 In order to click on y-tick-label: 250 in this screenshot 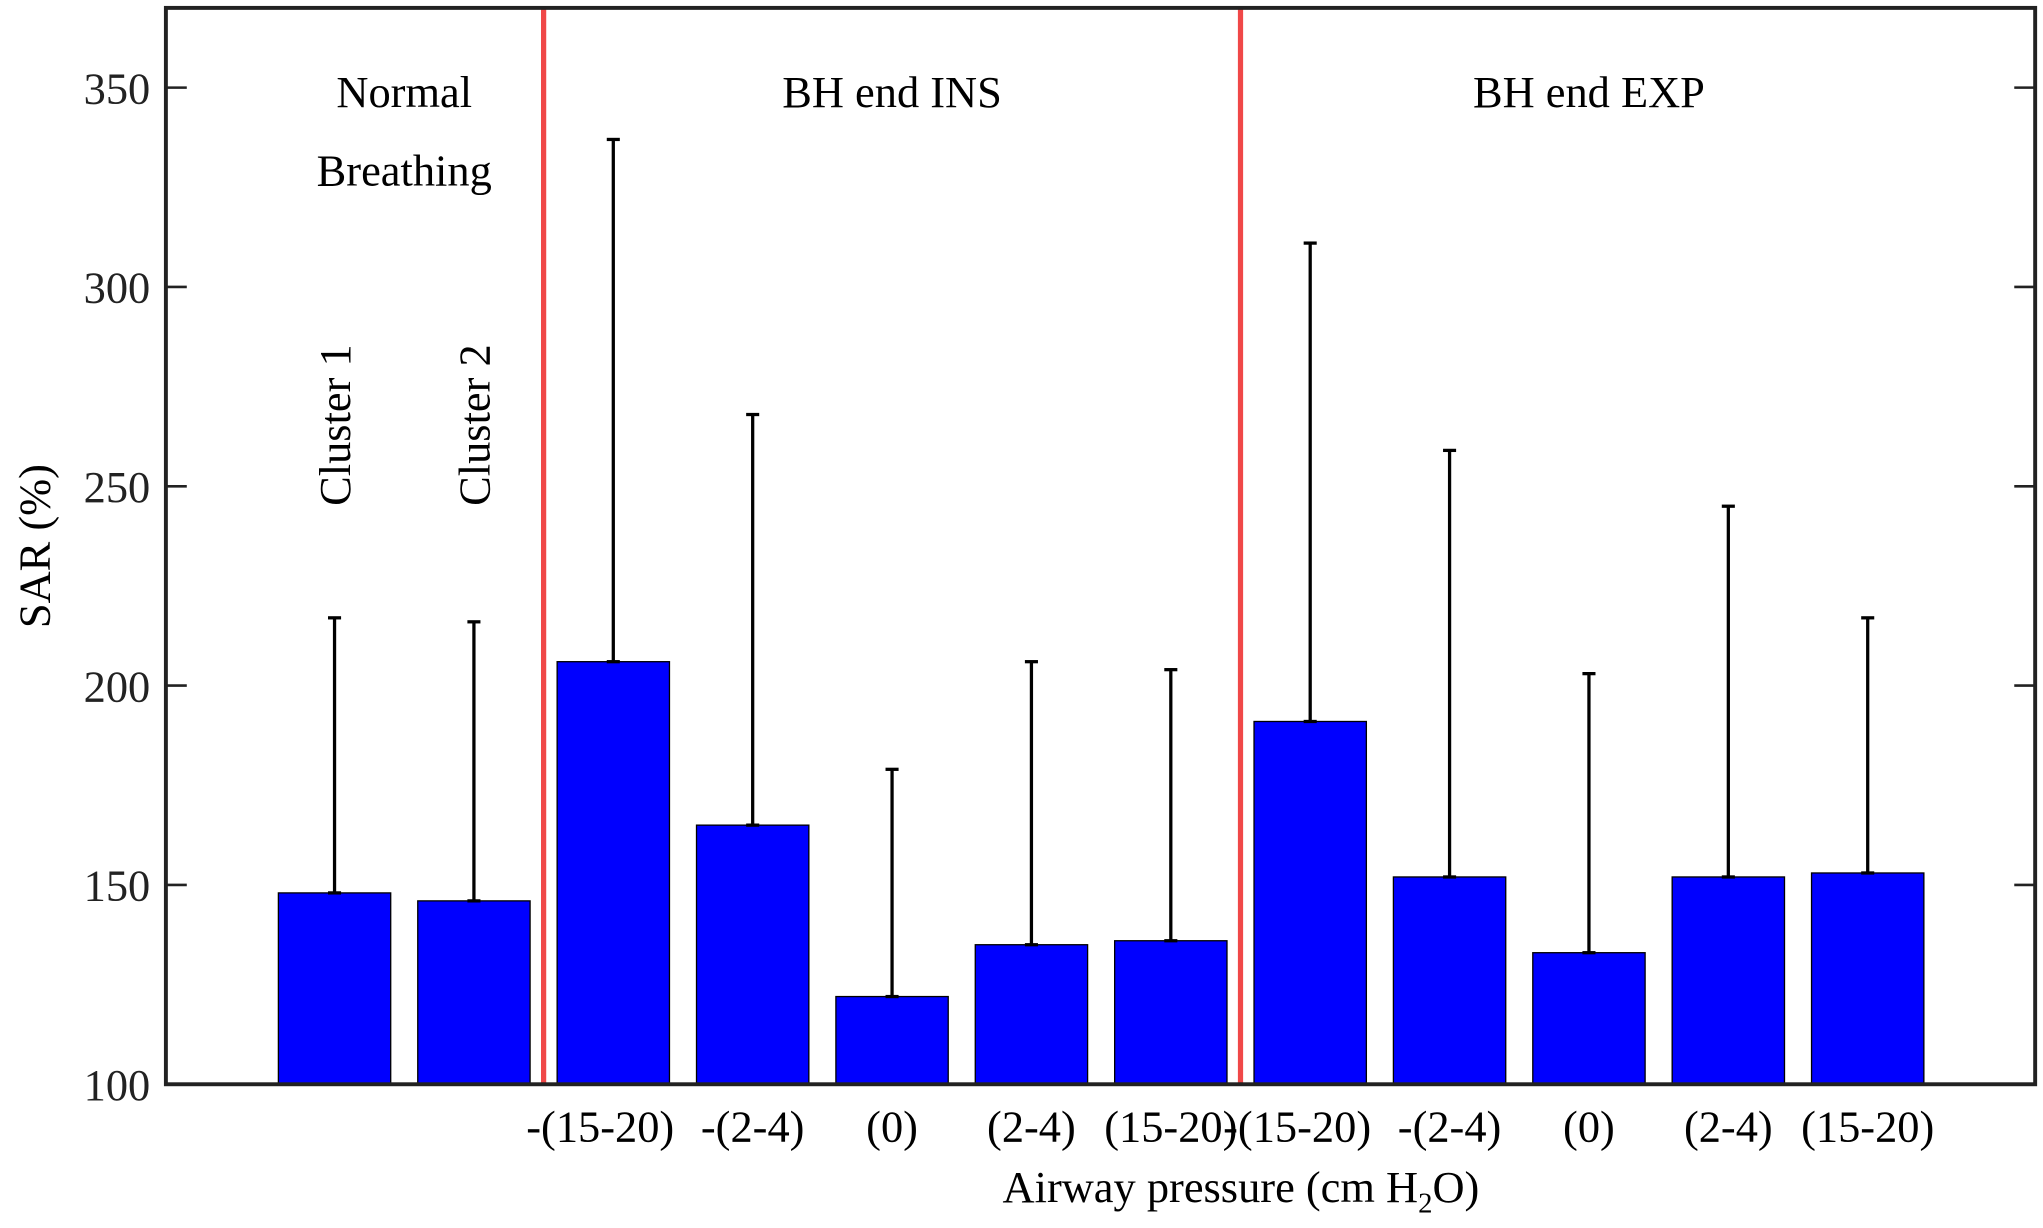, I will do `click(117, 487)`.